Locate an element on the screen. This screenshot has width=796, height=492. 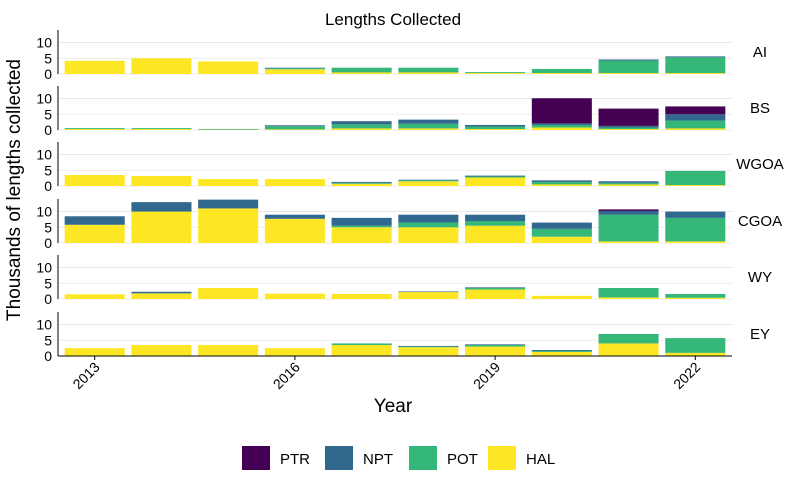
bar-cgoa-2017-pot is located at coordinates (361, 226).